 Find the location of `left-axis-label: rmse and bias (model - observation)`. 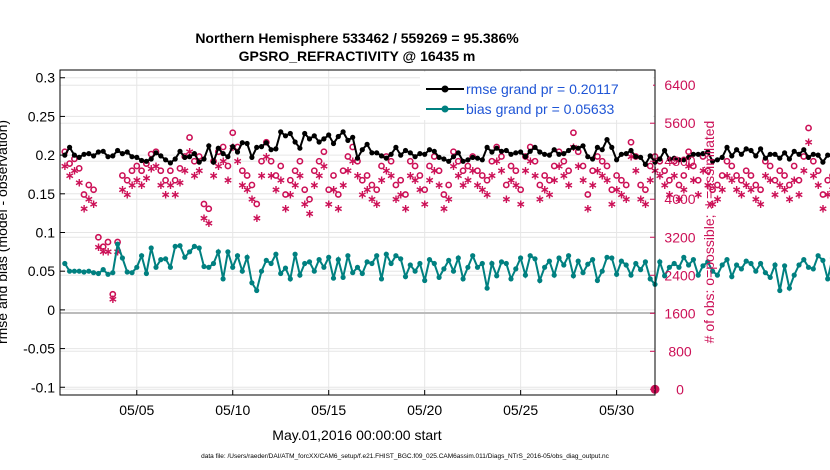

left-axis-label: rmse and bias (model - observation) is located at coordinates (5, 232).